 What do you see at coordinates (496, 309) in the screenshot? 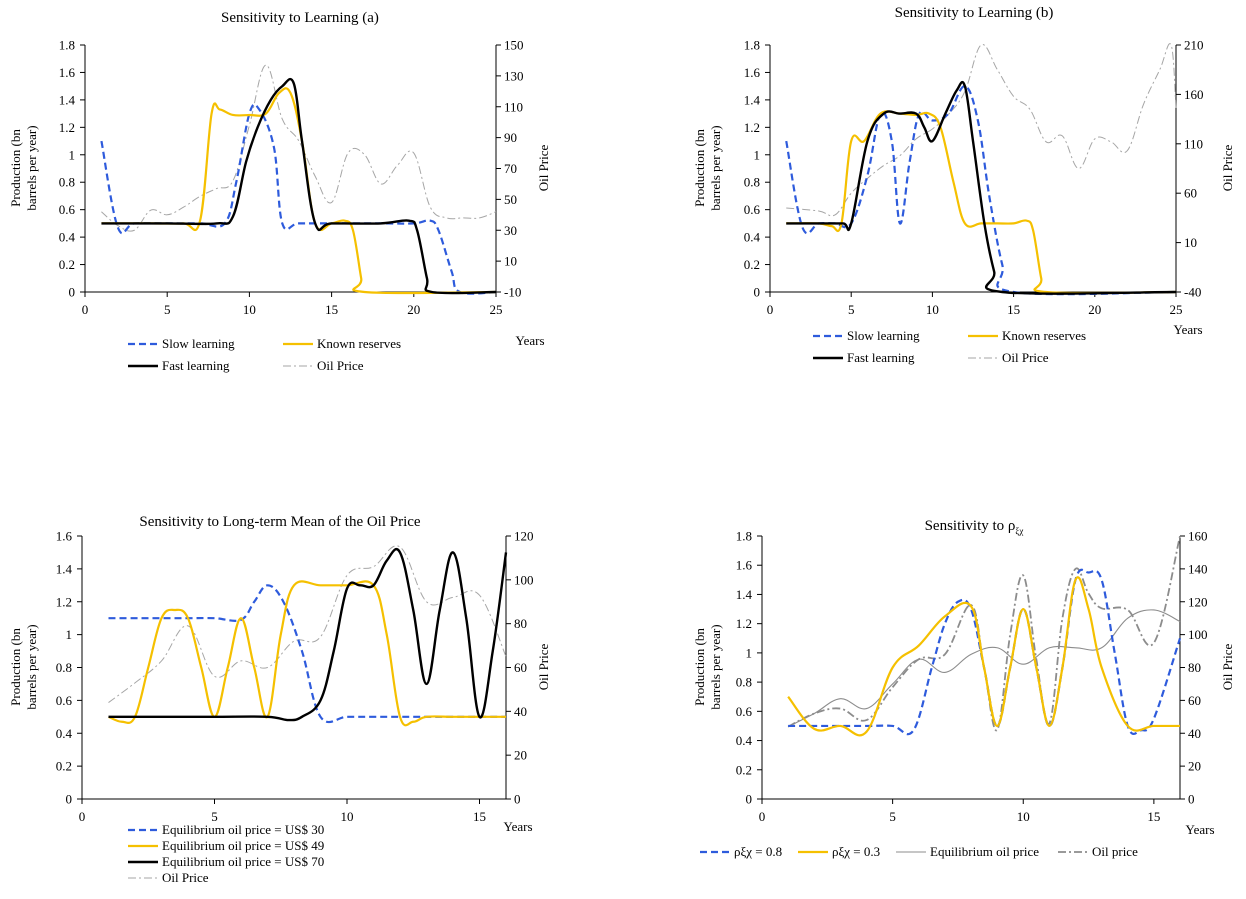
I see `x-tick-label: 25` at bounding box center [496, 309].